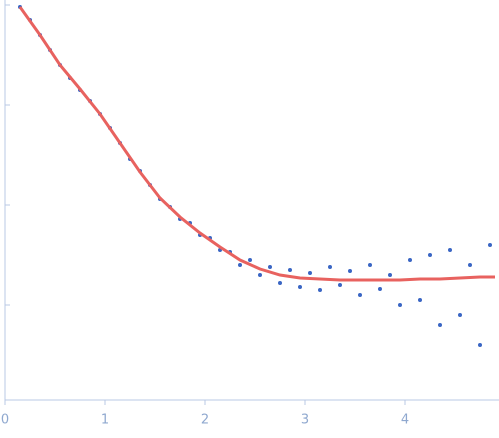 The image size is (499, 438). I want to click on x-tick-label: 3, so click(305, 420).